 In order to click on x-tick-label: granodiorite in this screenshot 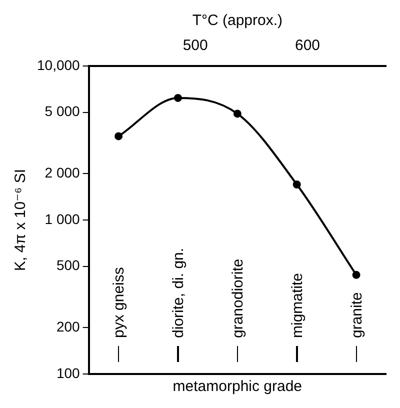, I will do `click(237, 298)`.